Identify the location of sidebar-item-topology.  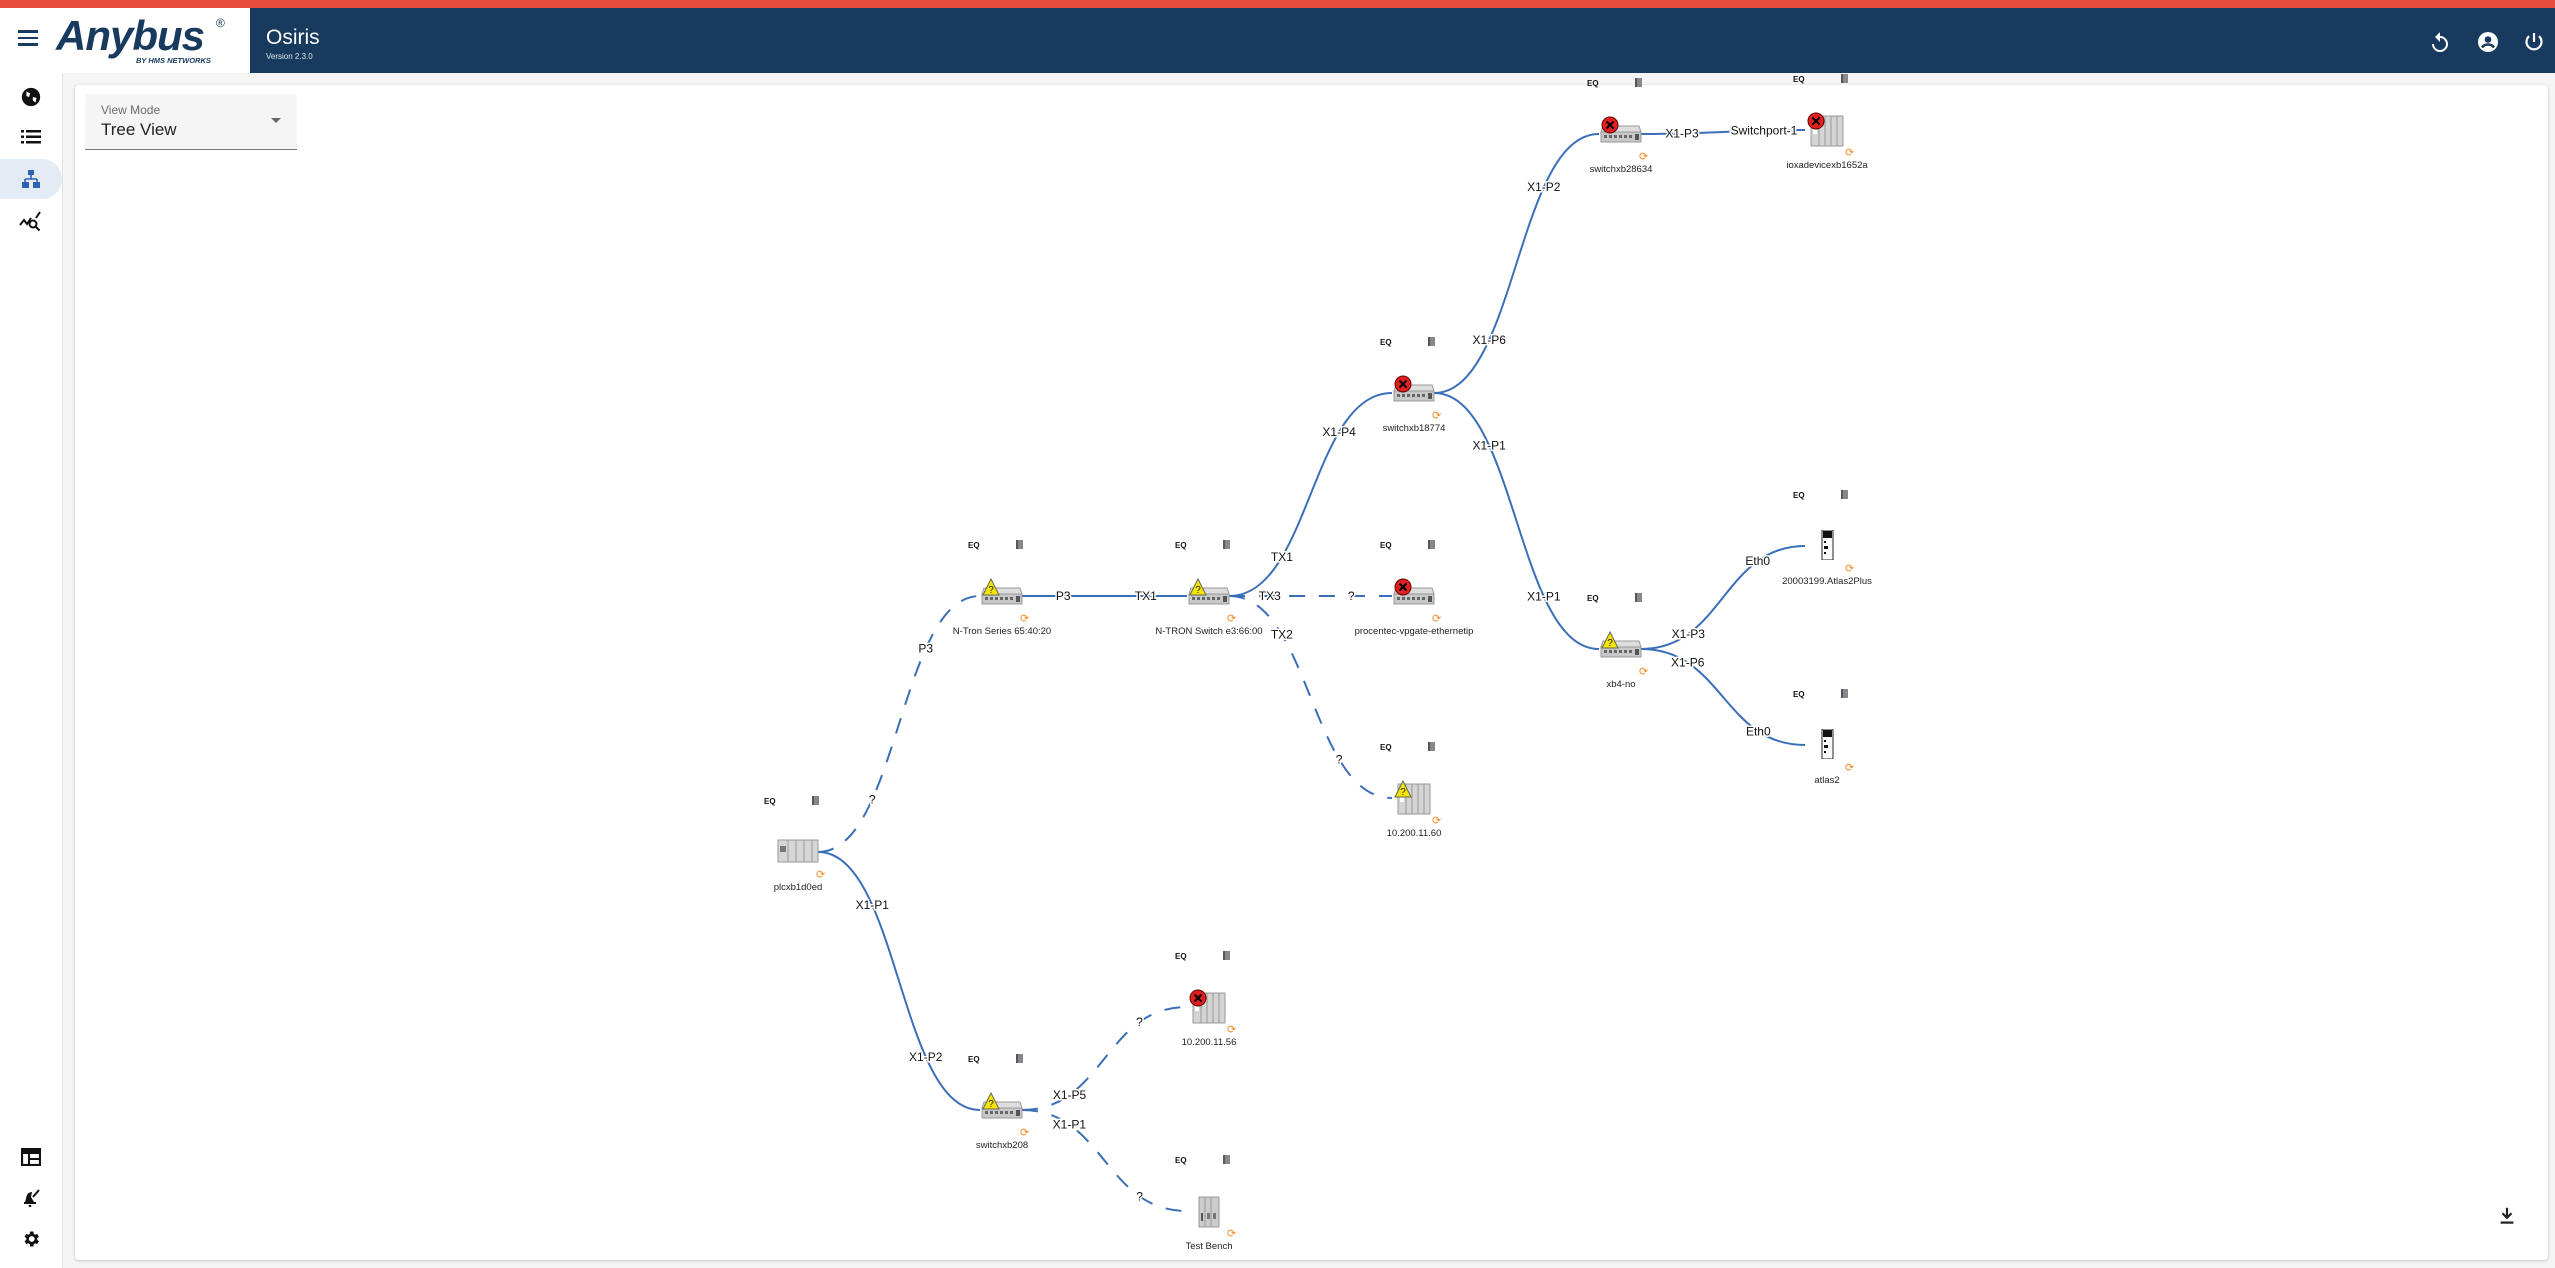
(31, 179).